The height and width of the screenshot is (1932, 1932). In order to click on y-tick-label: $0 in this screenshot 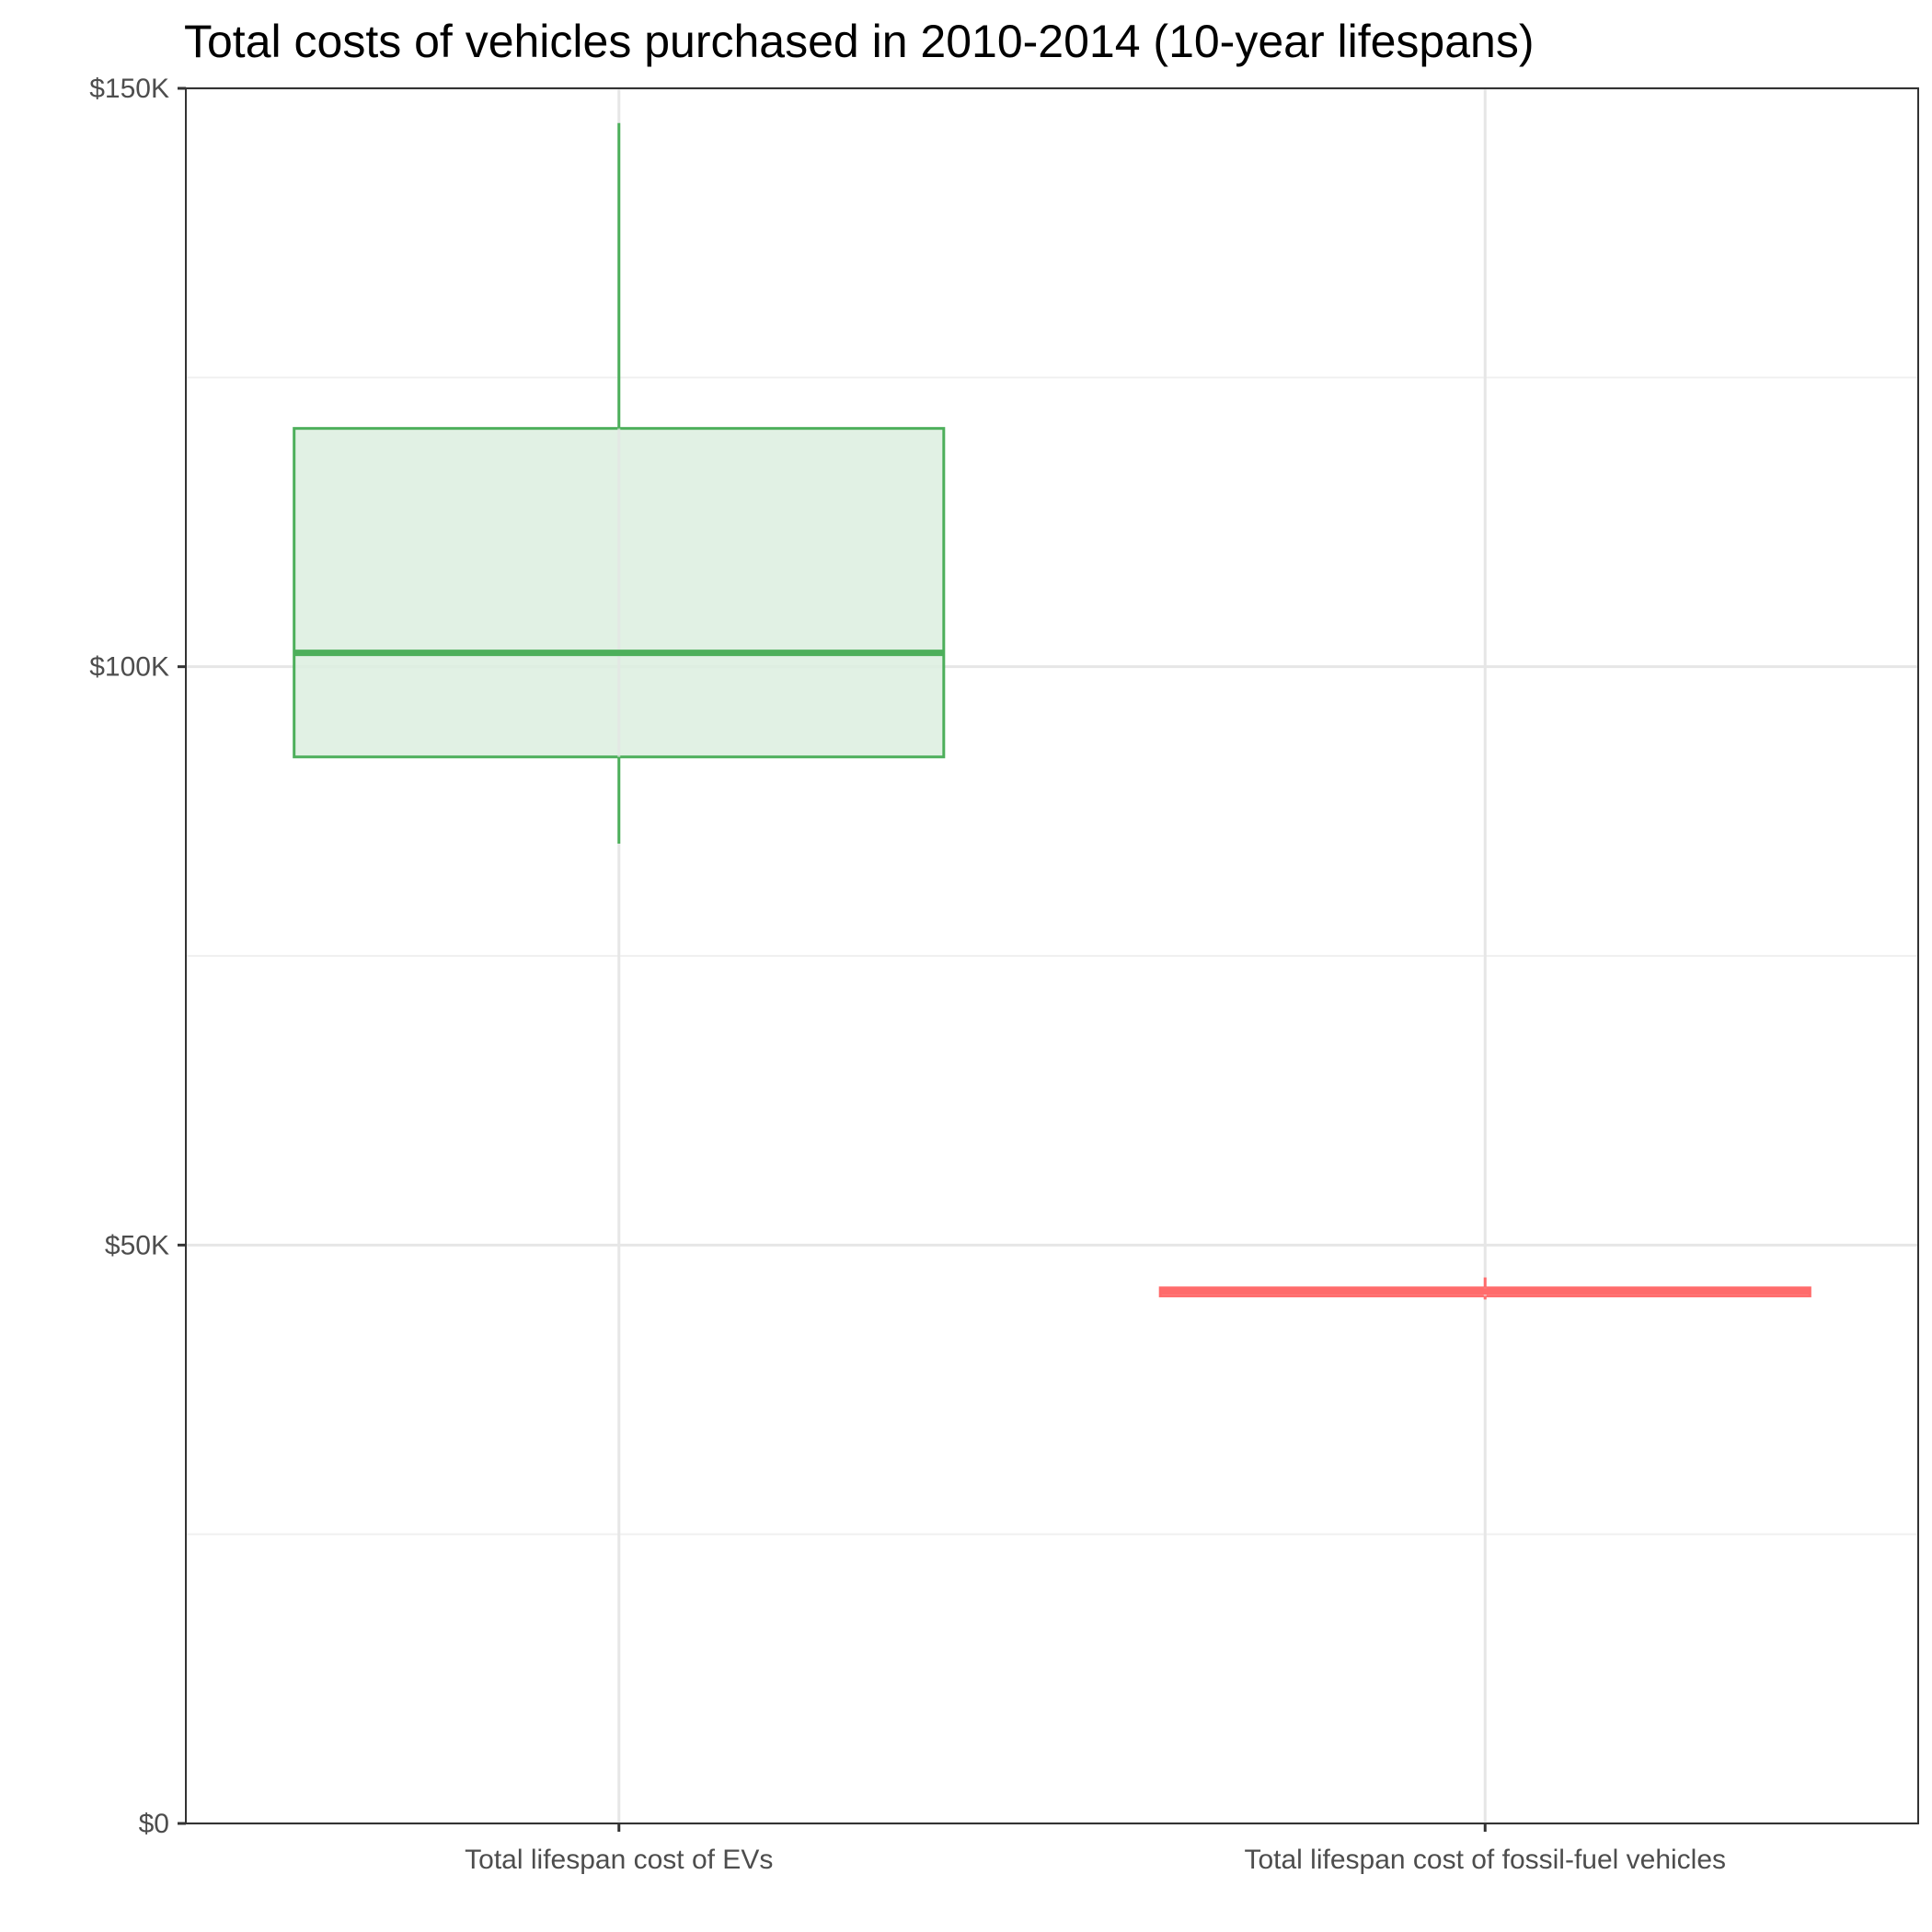, I will do `click(154, 1824)`.